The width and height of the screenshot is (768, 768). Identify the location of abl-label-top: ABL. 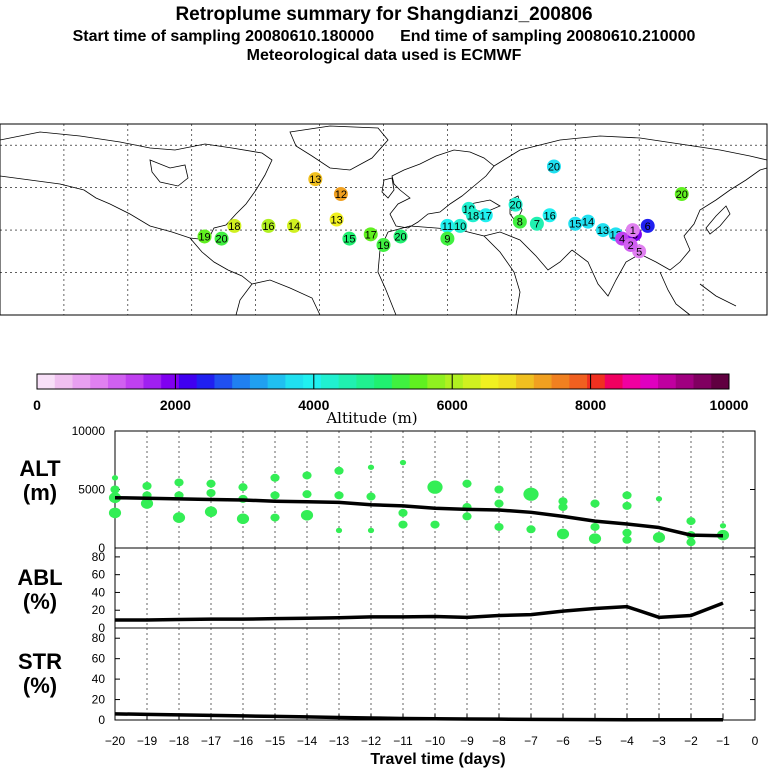
(40, 577).